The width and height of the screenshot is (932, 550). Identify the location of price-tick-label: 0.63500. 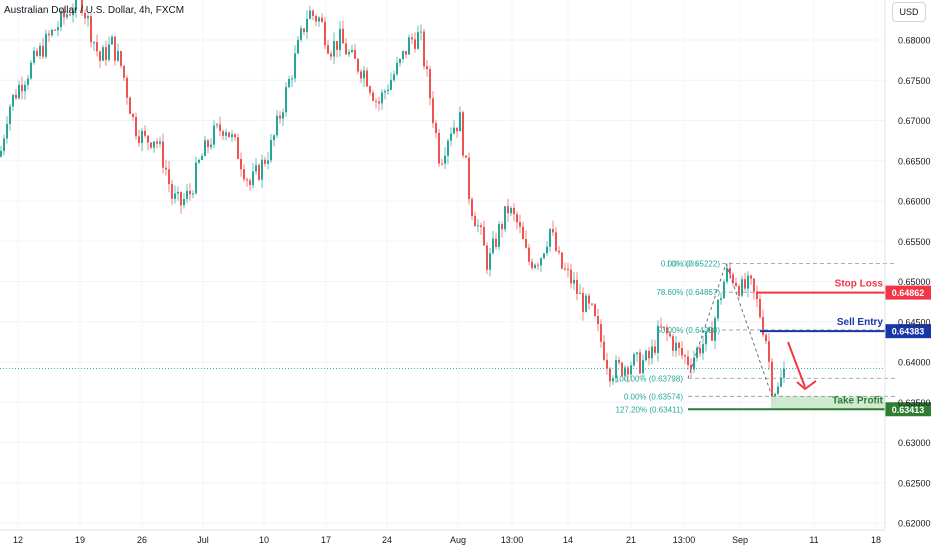
(914, 403).